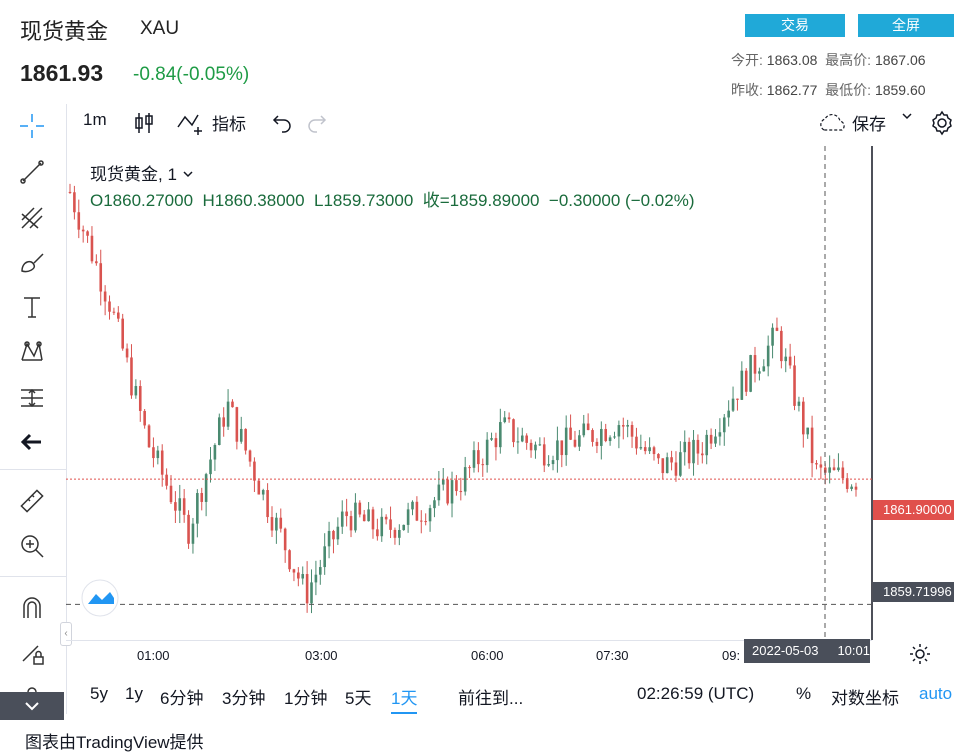 The width and height of the screenshot is (954, 753). Describe the element at coordinates (32, 546) in the screenshot. I see `zoom-in-icon` at that location.